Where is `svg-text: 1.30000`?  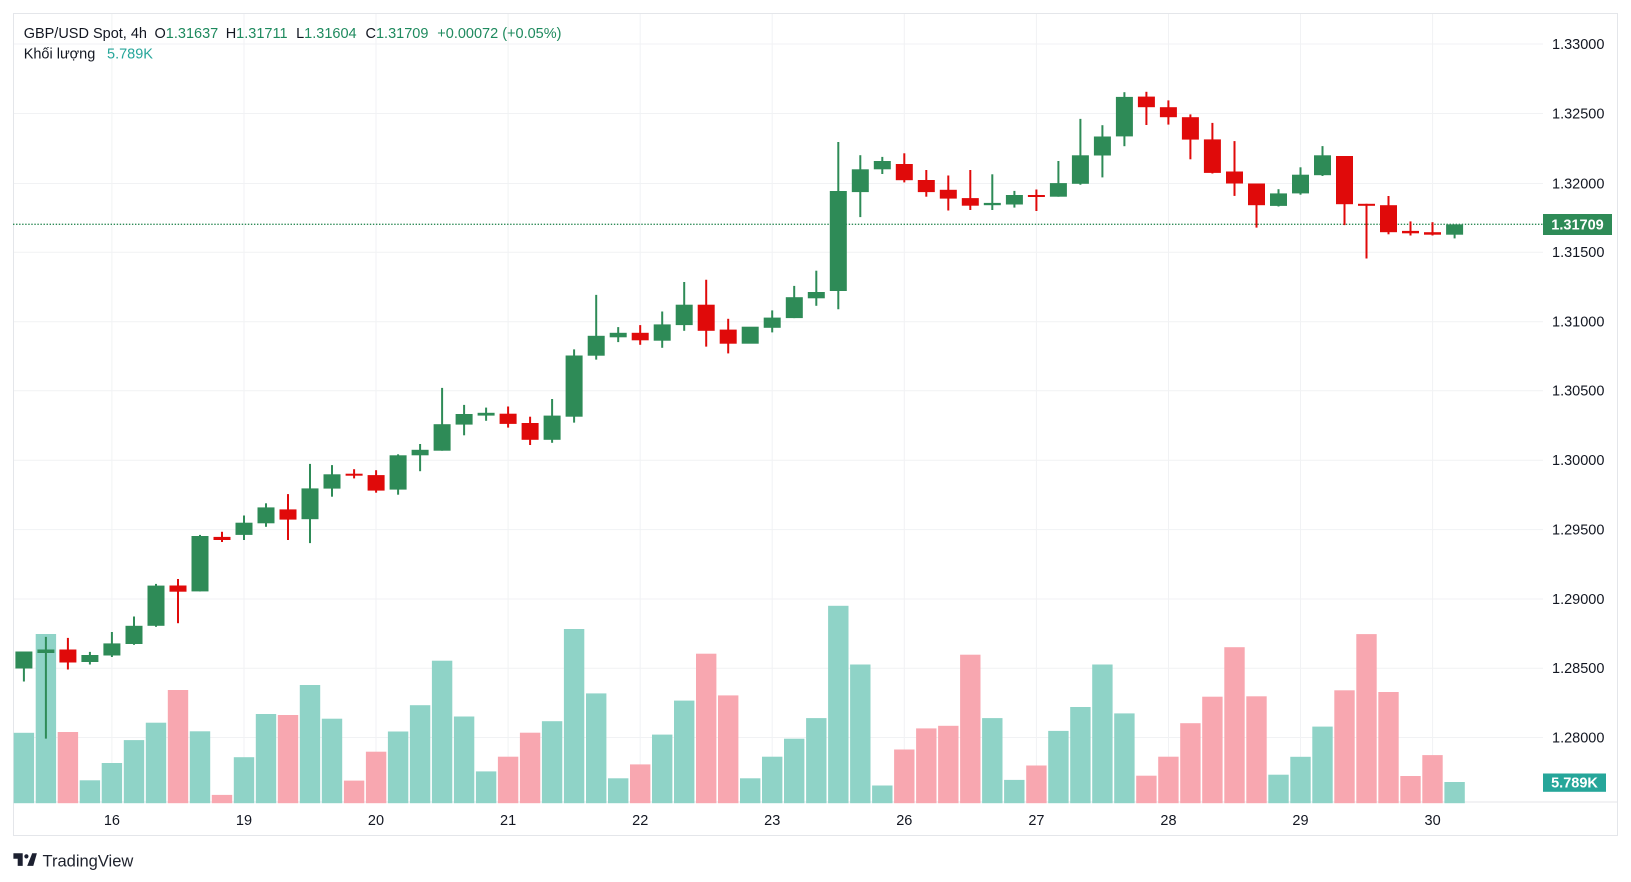 svg-text: 1.30000 is located at coordinates (1578, 461).